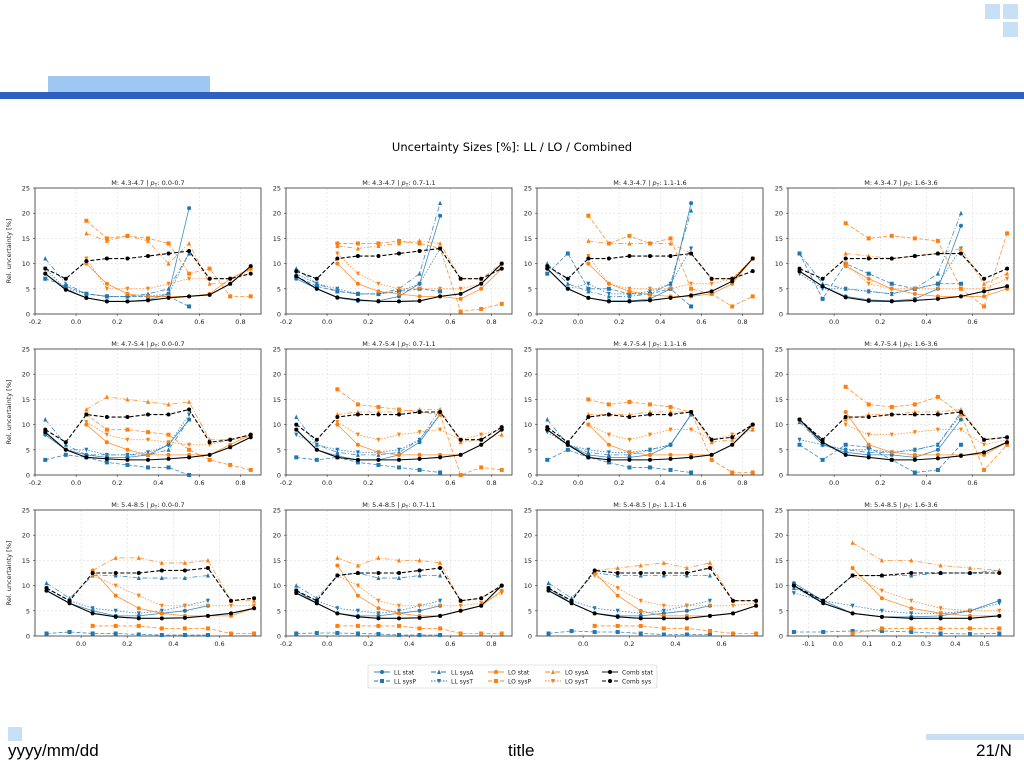 The height and width of the screenshot is (768, 1024). Describe the element at coordinates (277, 586) in the screenshot. I see `y-tick-label: 10` at that location.